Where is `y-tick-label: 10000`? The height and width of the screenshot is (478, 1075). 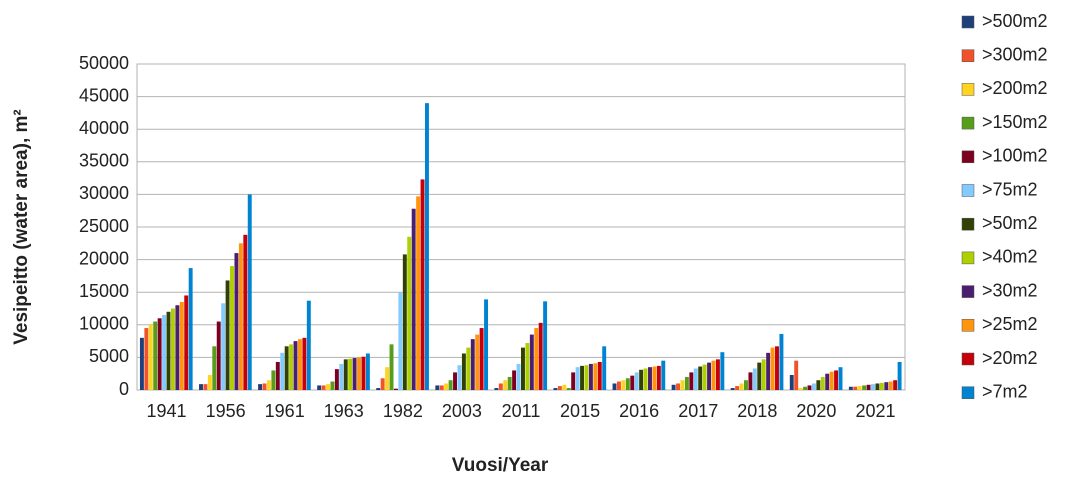 y-tick-label: 10000 is located at coordinates (104, 324).